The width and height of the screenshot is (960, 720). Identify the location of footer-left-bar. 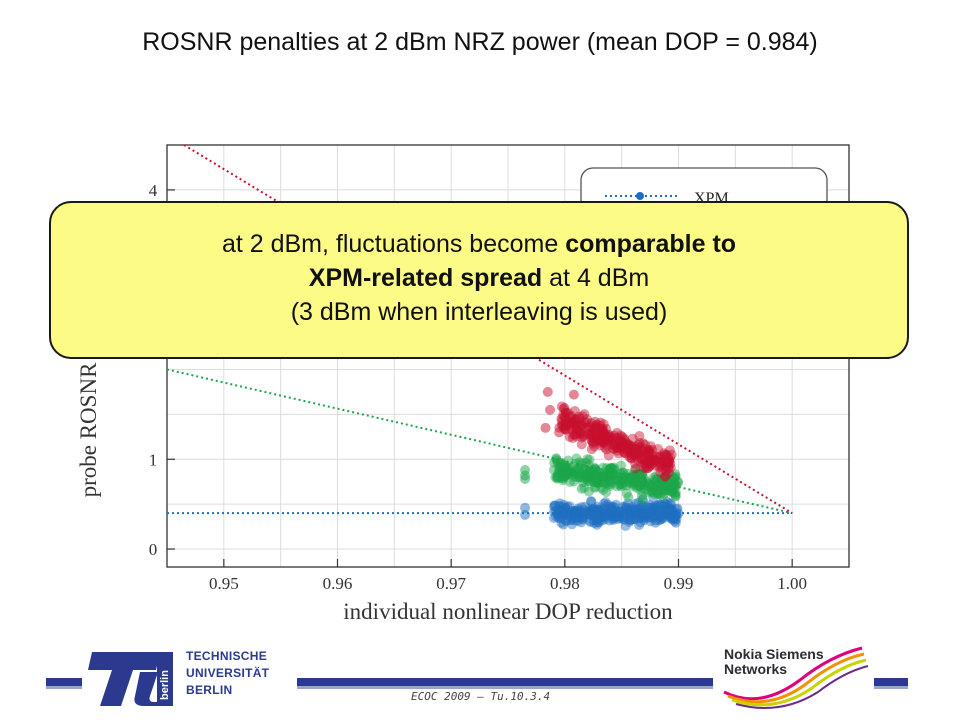
(64, 682).